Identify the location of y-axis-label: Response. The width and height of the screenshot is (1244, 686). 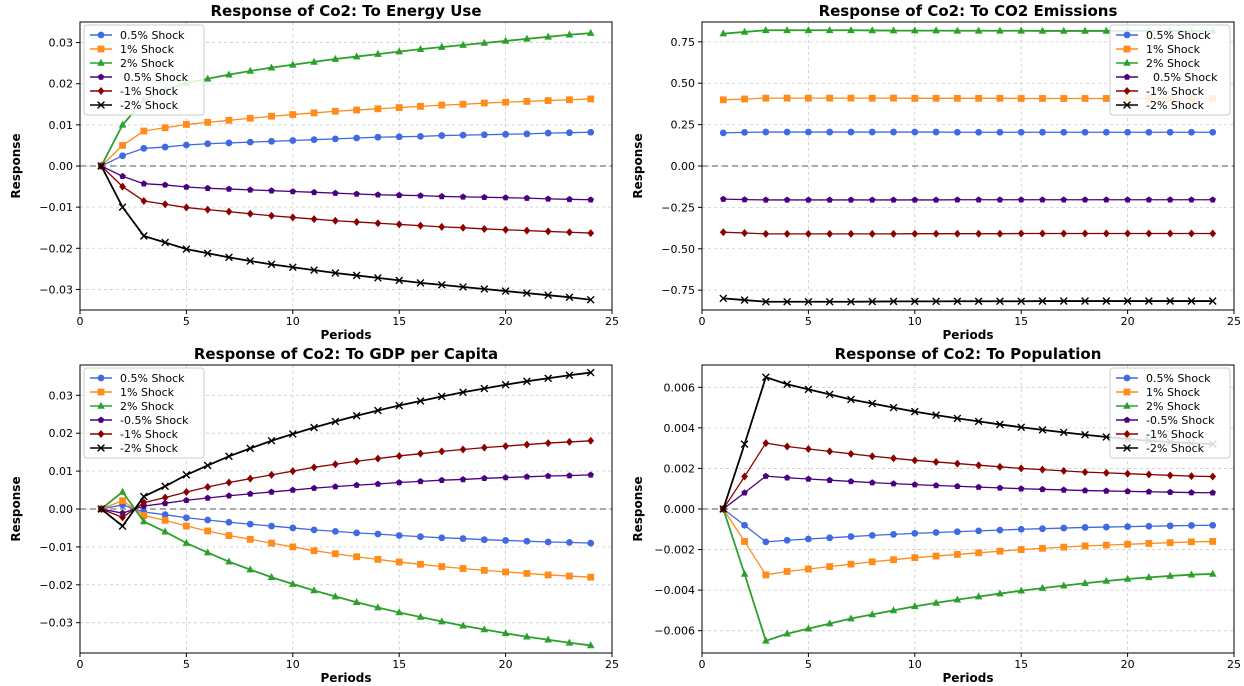
(16, 165).